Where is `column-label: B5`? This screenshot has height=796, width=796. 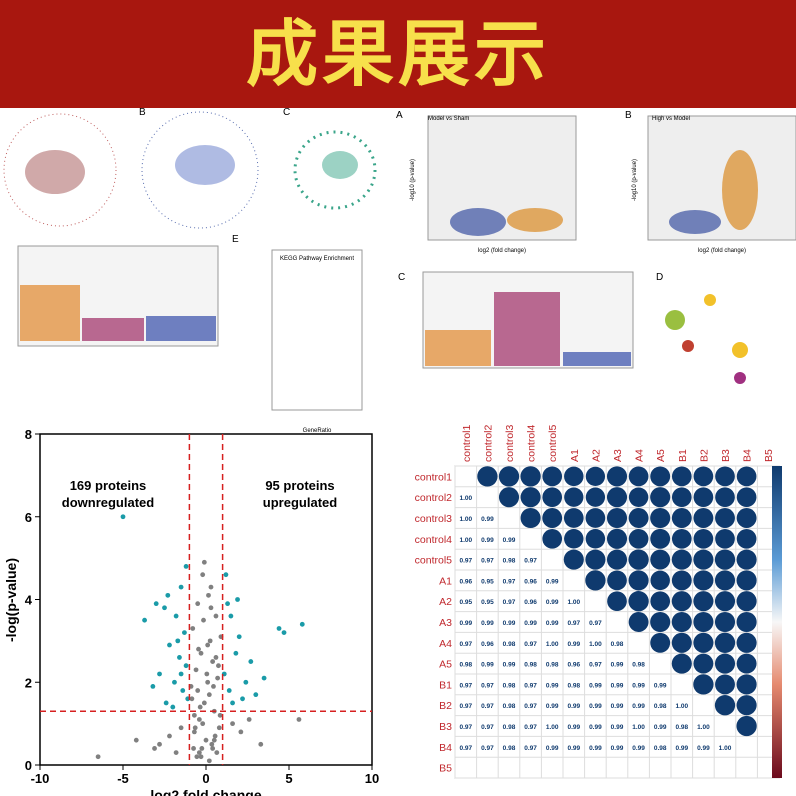
column-label: B5 is located at coordinates (769, 455).